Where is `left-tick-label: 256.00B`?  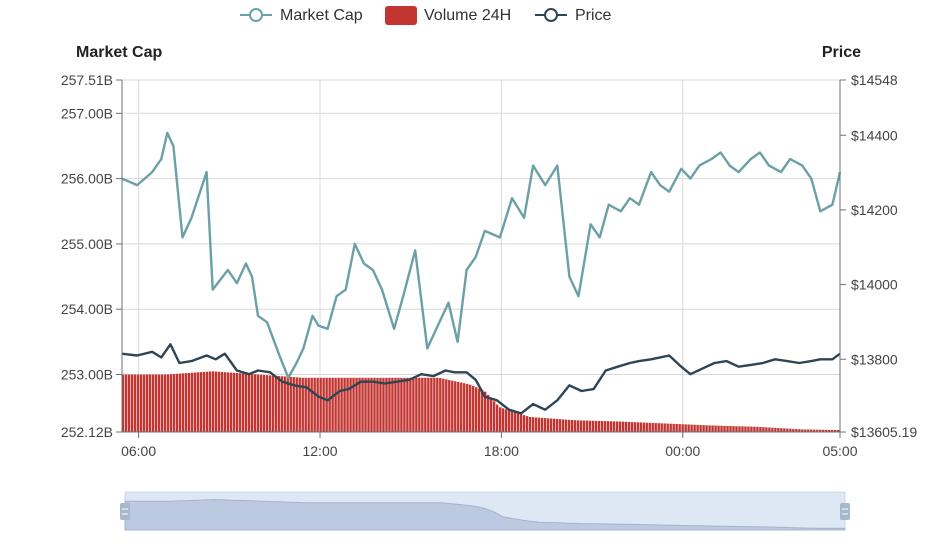 left-tick-label: 256.00B is located at coordinates (87, 179).